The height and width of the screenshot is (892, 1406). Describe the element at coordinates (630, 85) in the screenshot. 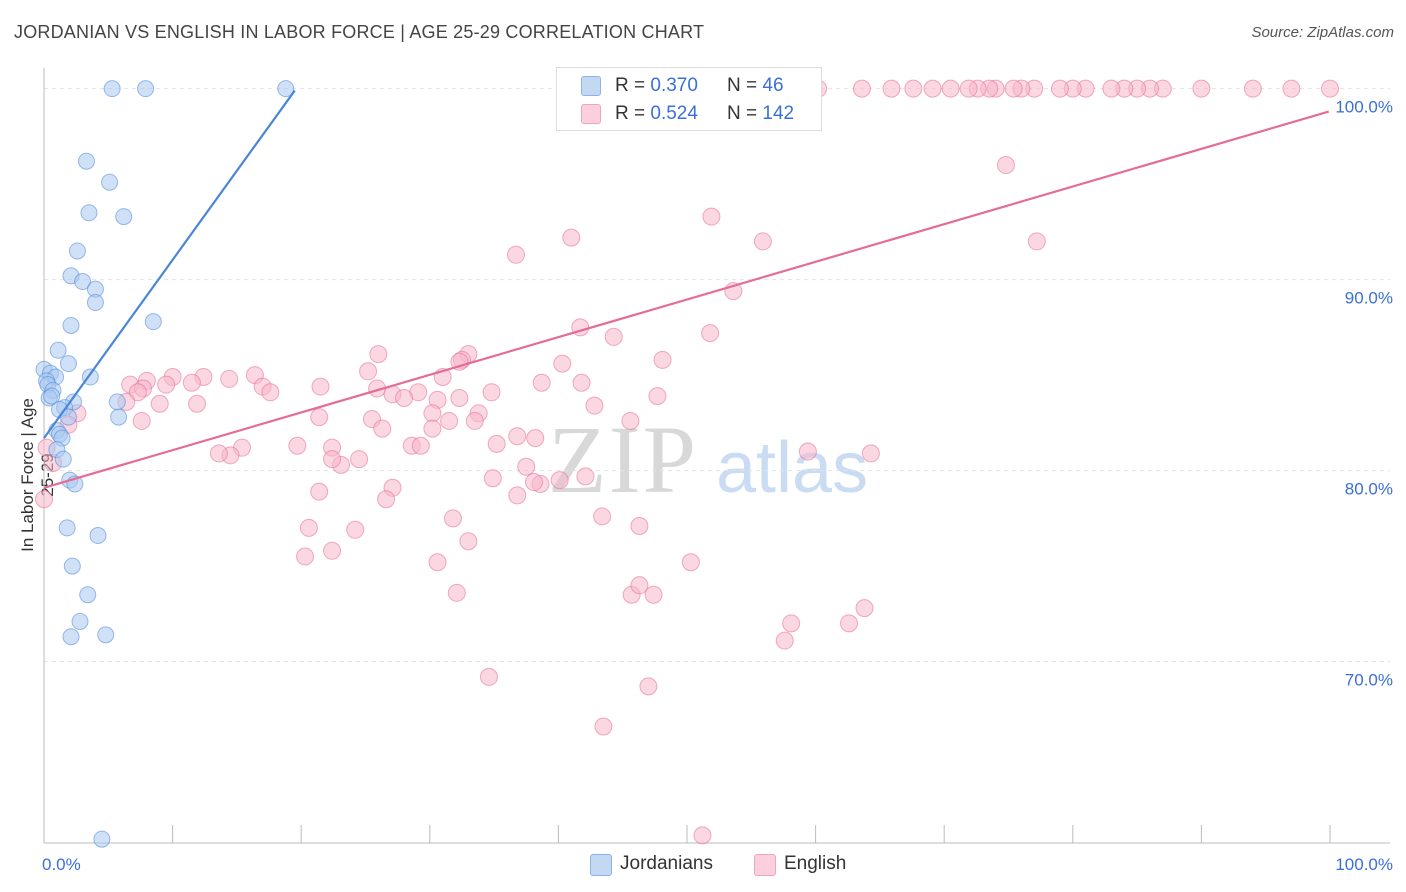

I see `r-label: R =` at that location.